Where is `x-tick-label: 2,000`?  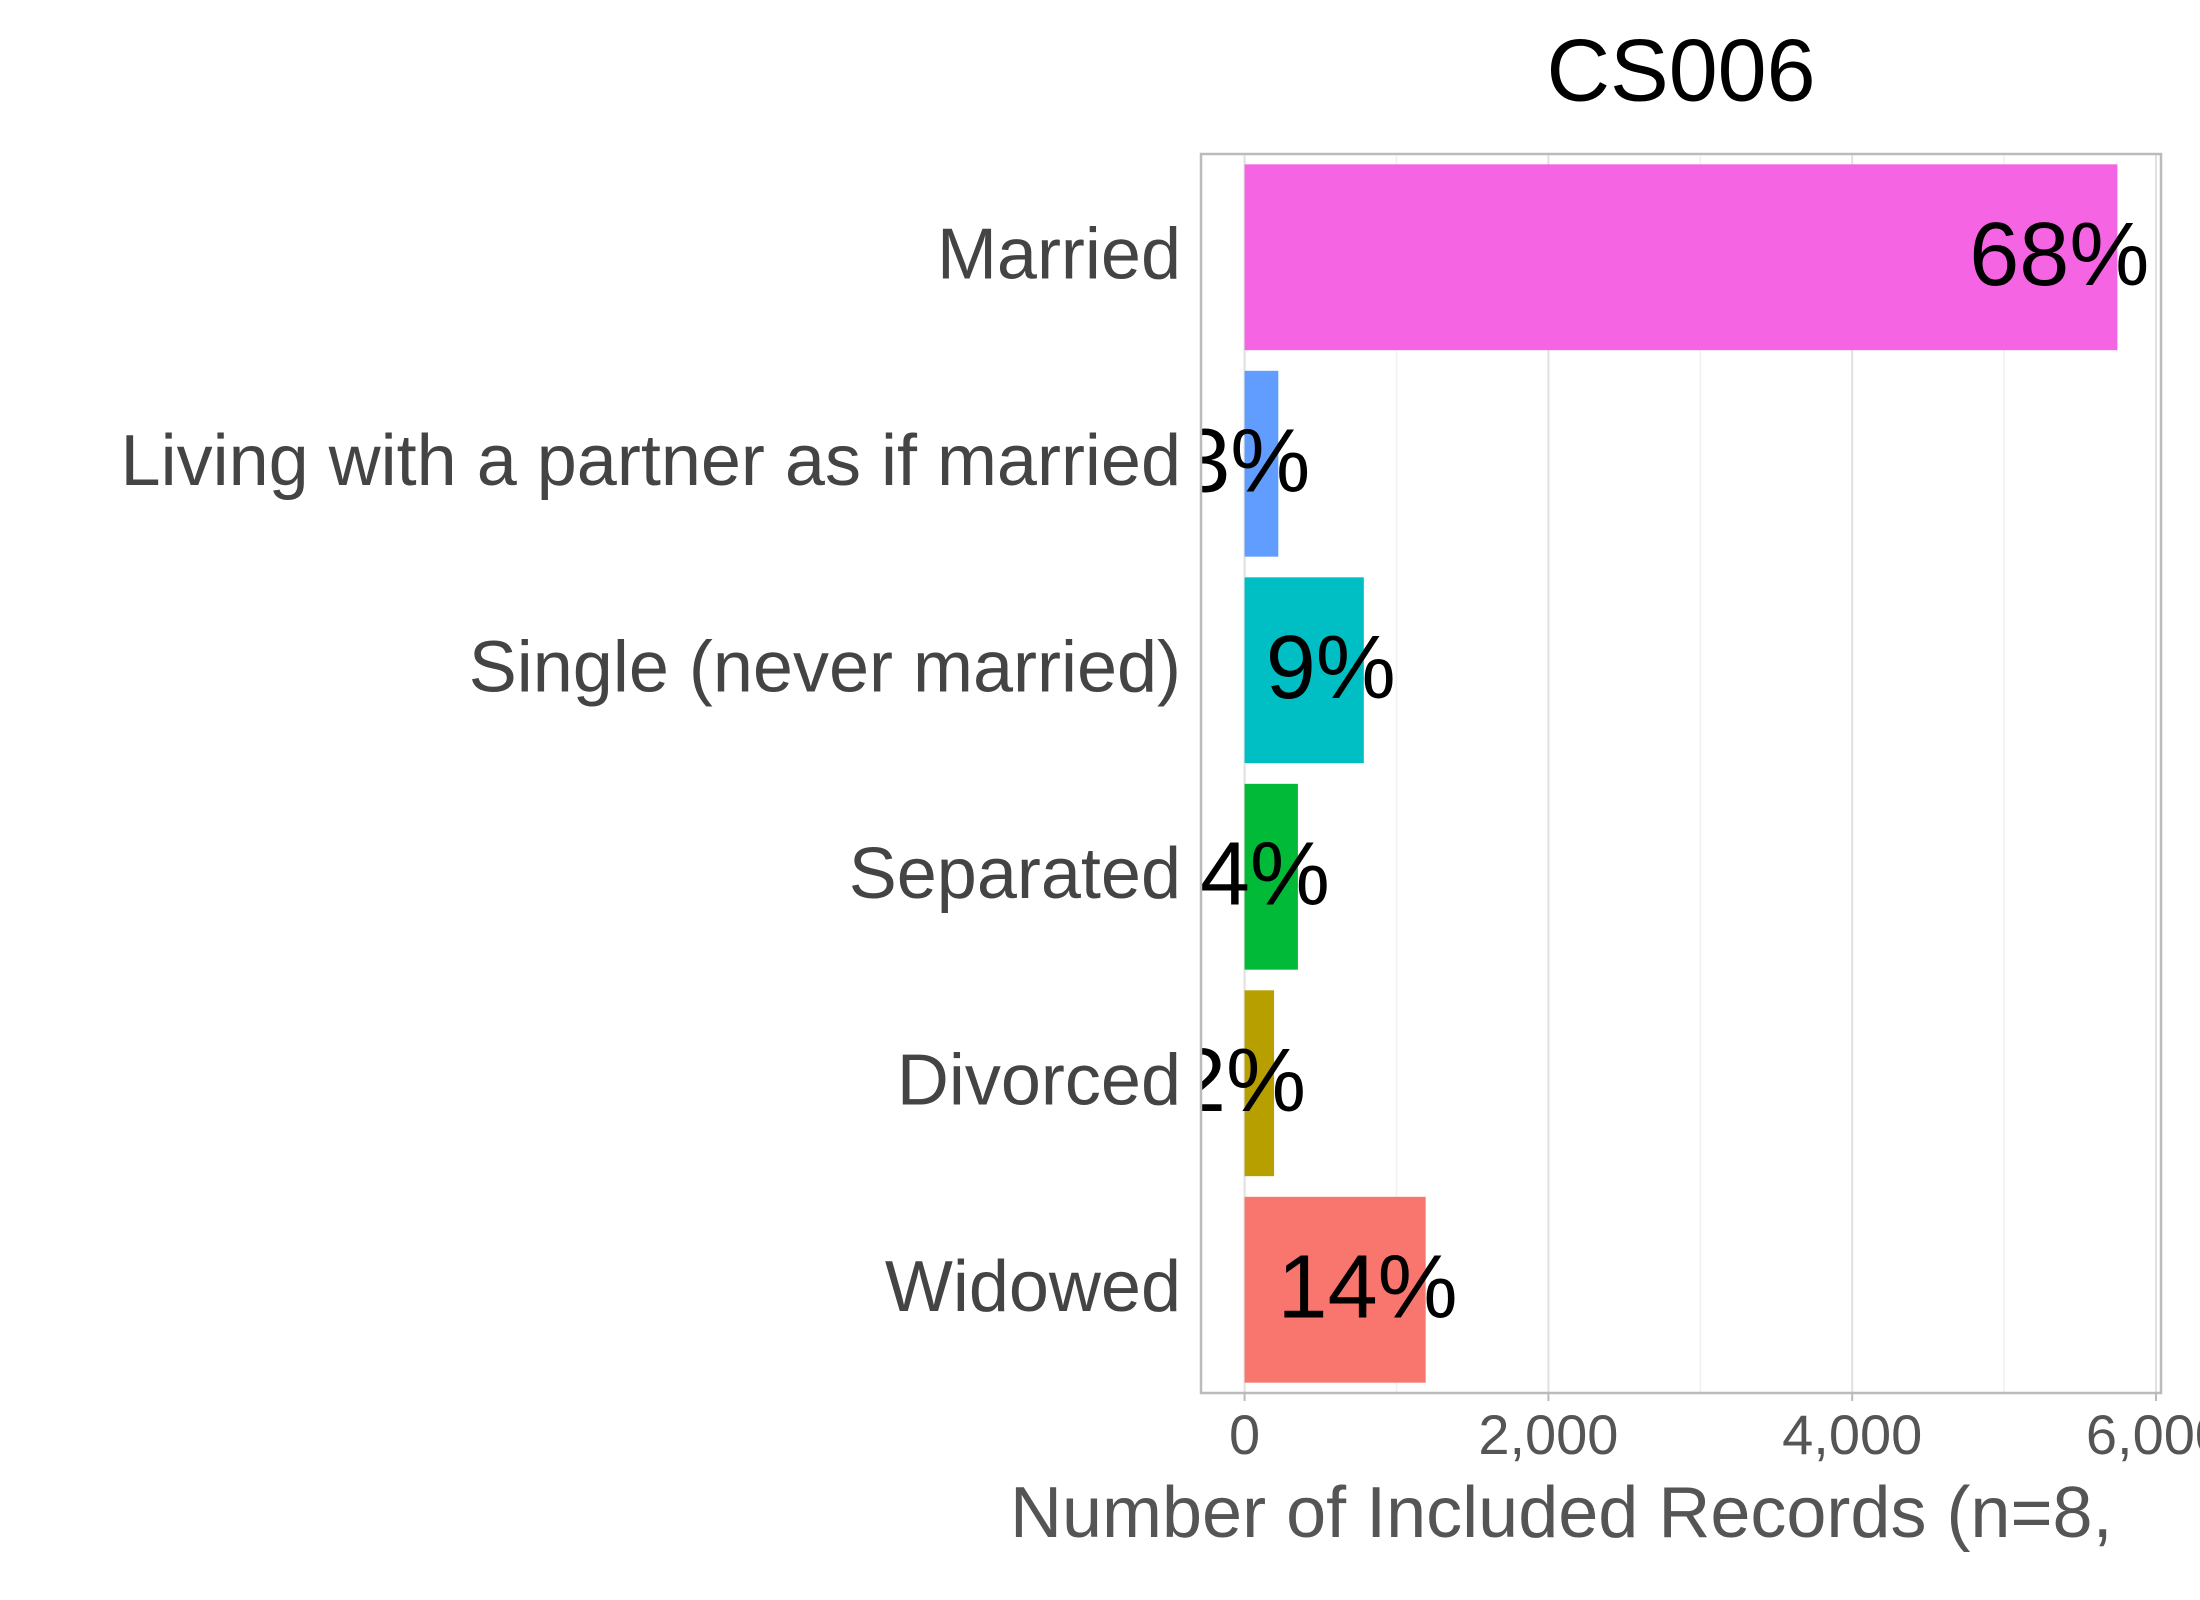 x-tick-label: 2,000 is located at coordinates (1548, 1434).